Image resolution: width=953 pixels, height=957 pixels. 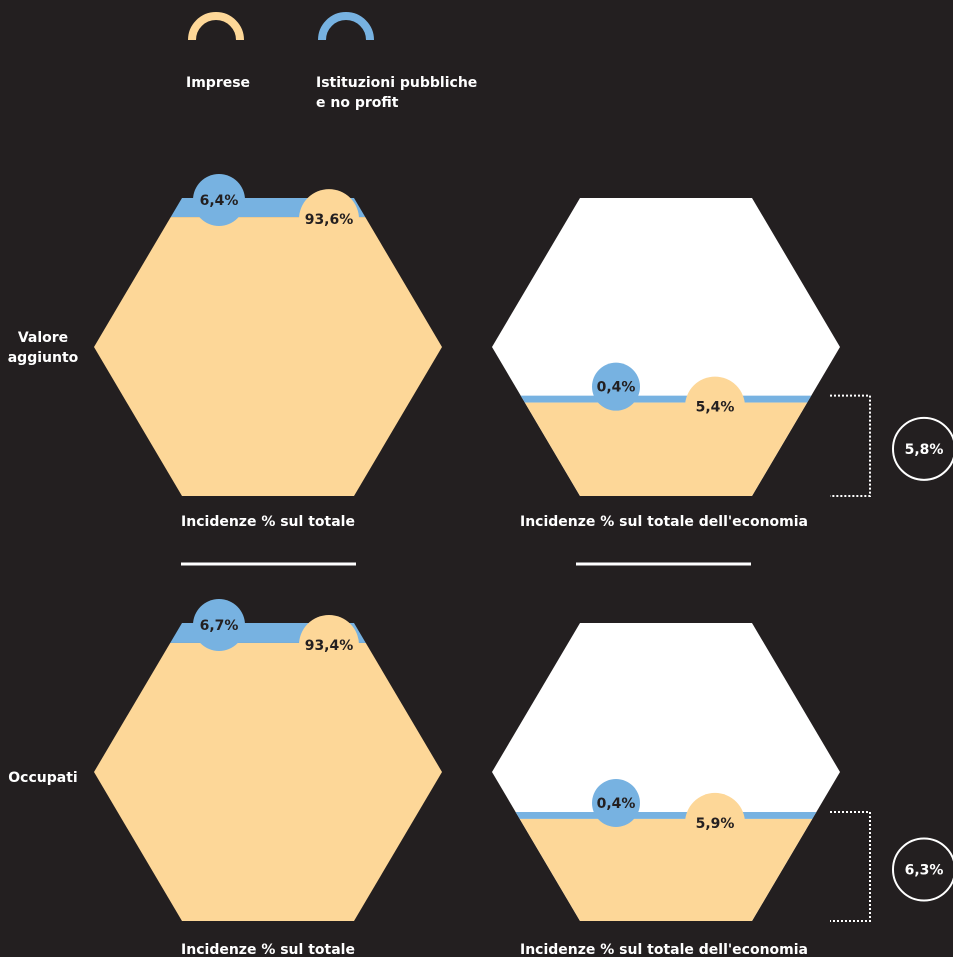 I want to click on imprese-value: 93,4%, so click(x=329, y=646).